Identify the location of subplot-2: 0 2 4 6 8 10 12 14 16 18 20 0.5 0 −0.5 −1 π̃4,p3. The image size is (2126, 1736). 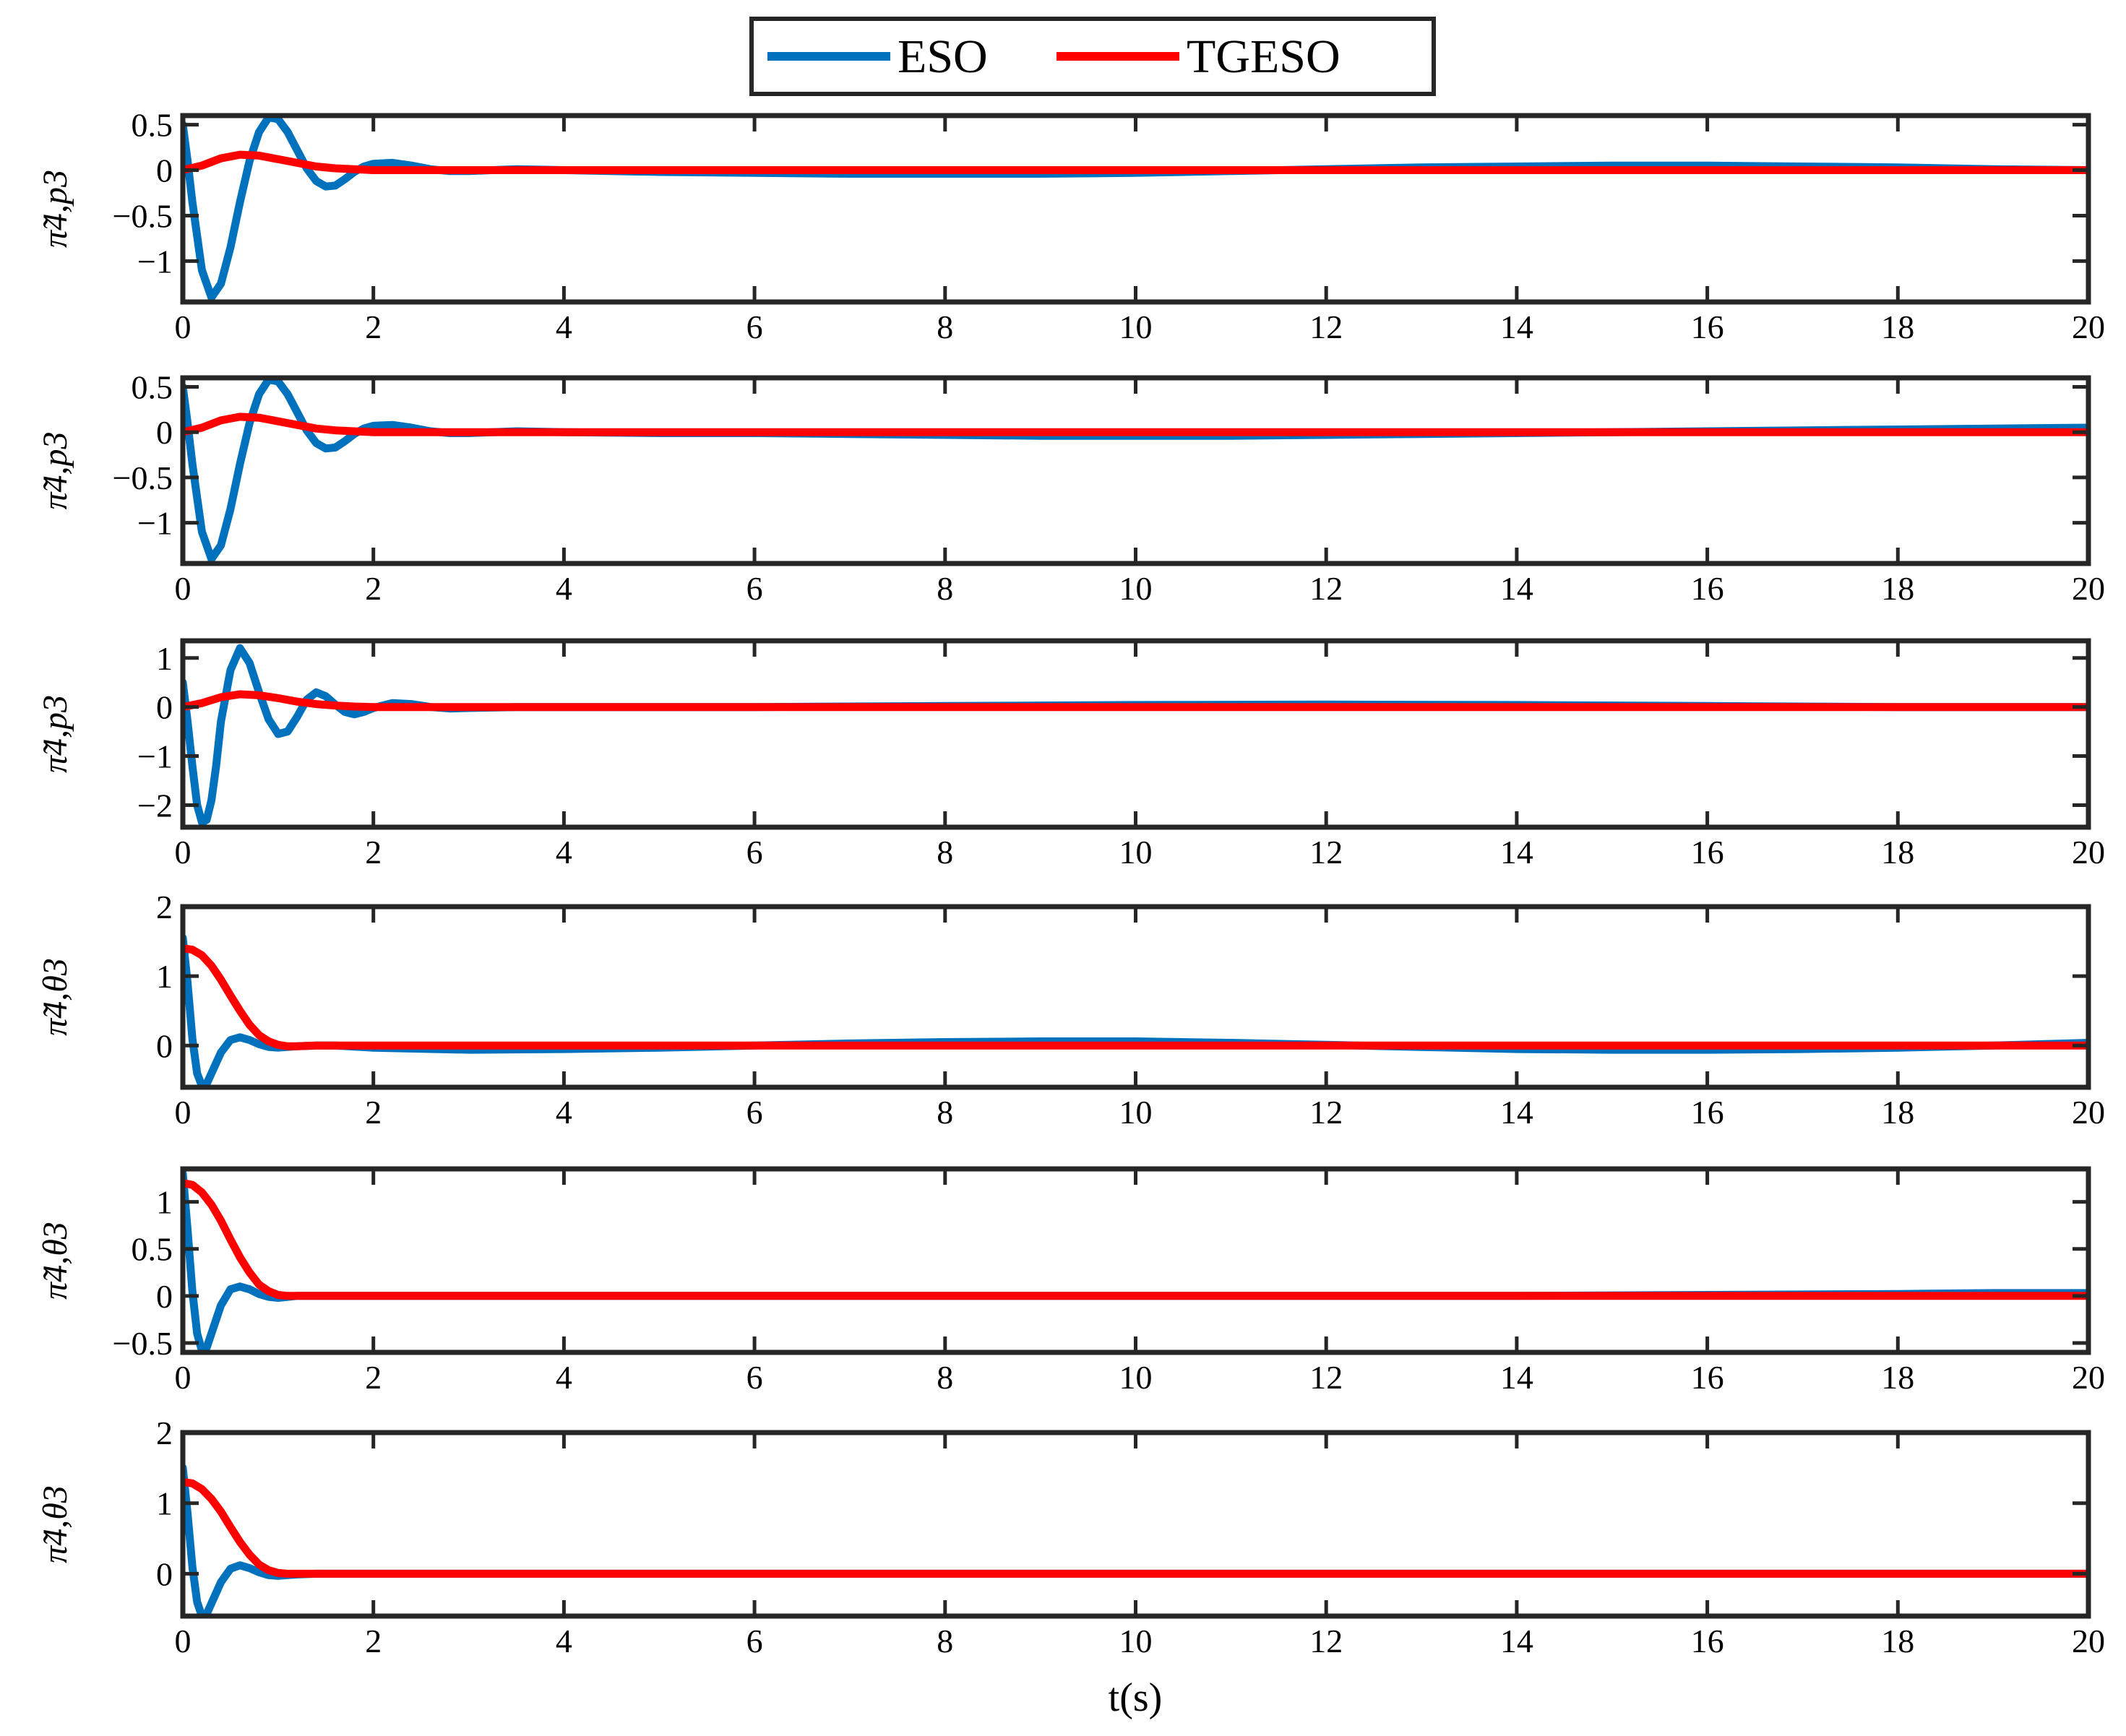
(1070, 488).